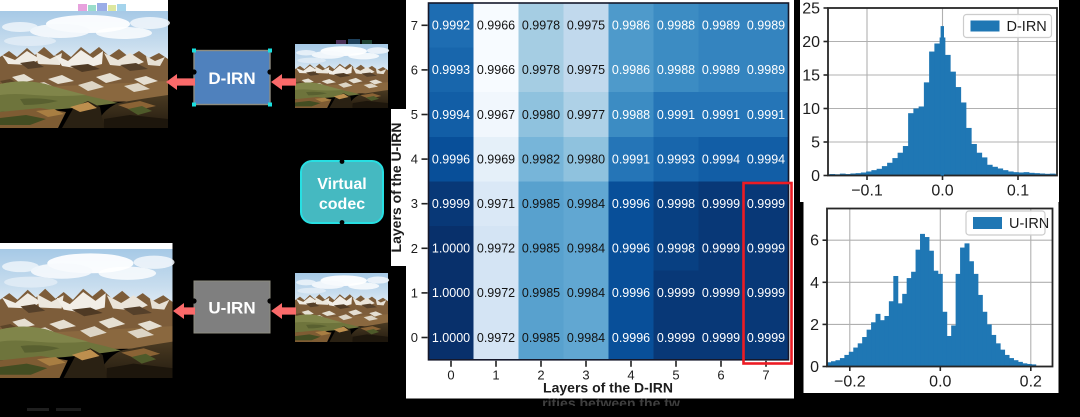  I want to click on svg-text: 0.9992, so click(451, 26).